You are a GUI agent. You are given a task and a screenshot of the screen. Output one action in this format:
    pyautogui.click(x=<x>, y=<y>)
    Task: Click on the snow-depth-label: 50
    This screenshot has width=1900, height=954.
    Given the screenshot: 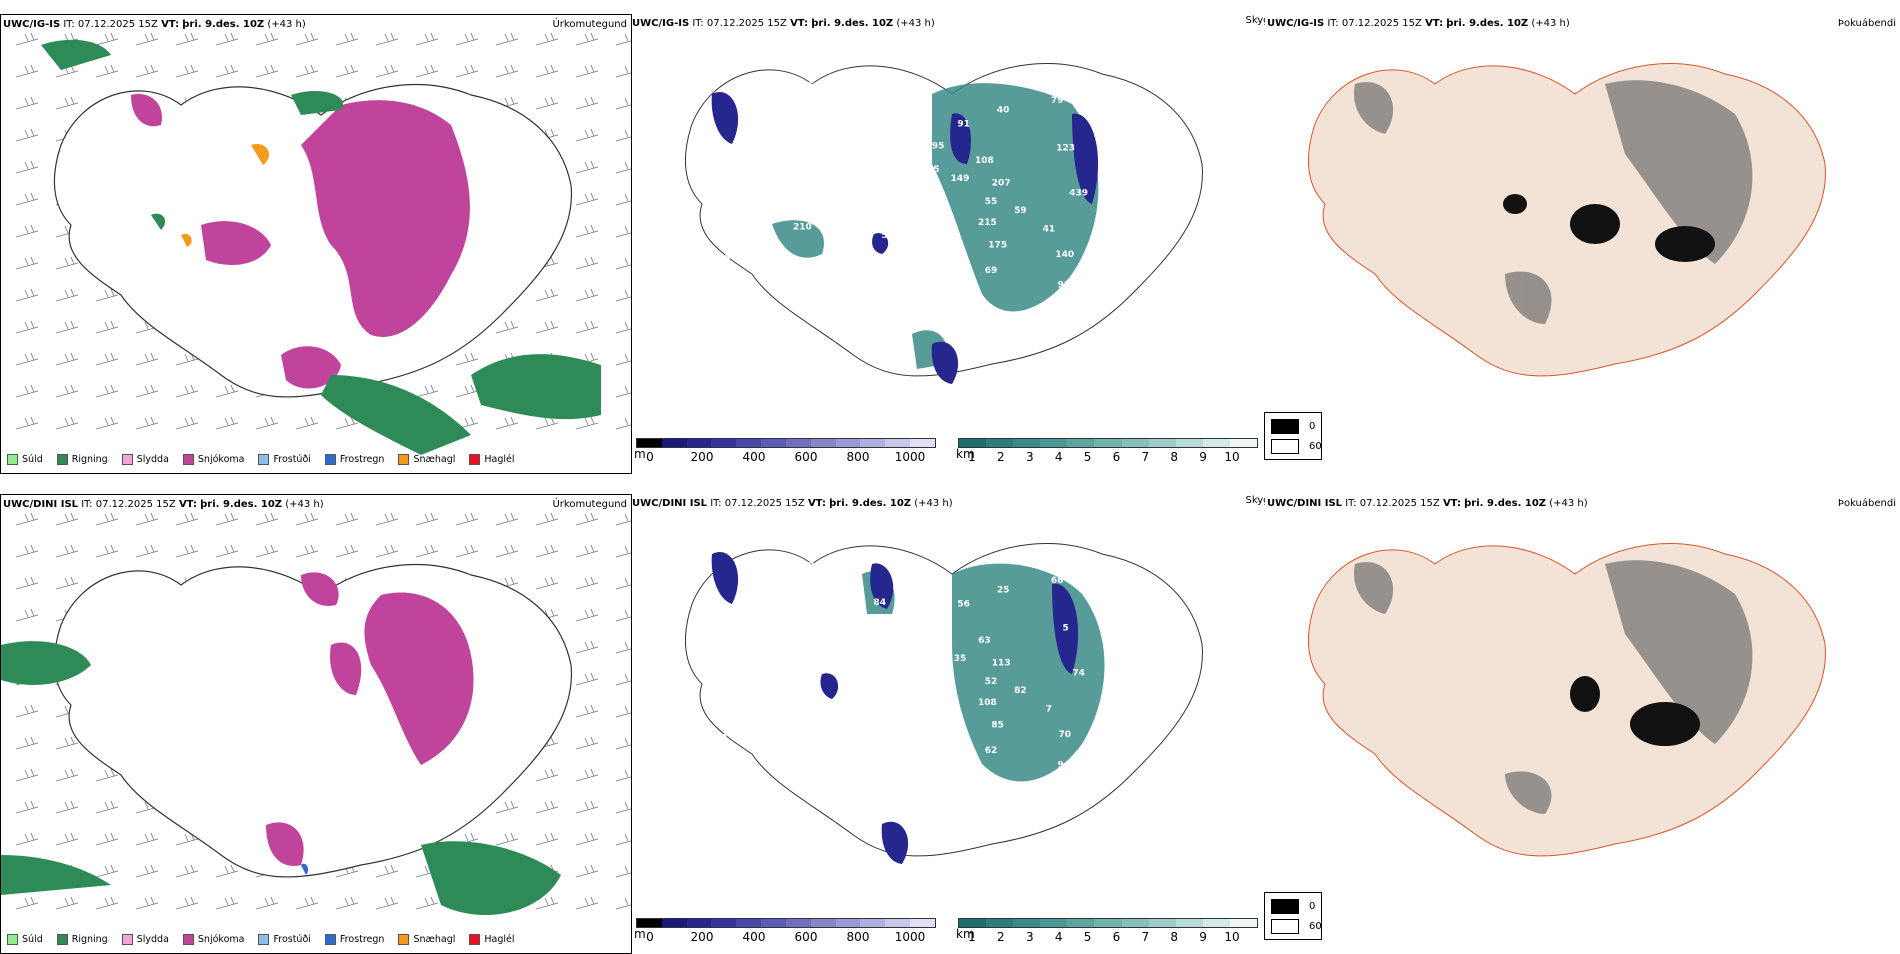 What is the action you would take?
    pyautogui.click(x=1002, y=345)
    